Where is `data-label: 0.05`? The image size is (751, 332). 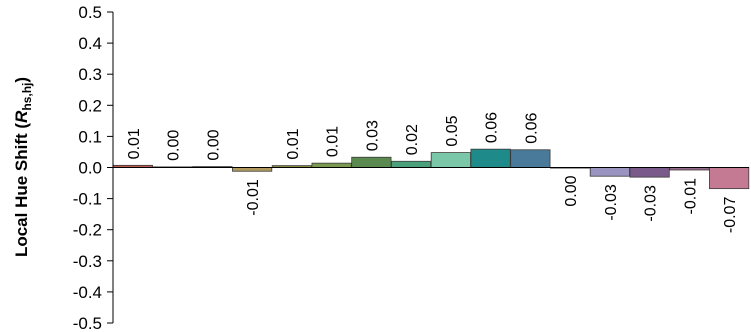 data-label: 0.05 is located at coordinates (452, 130).